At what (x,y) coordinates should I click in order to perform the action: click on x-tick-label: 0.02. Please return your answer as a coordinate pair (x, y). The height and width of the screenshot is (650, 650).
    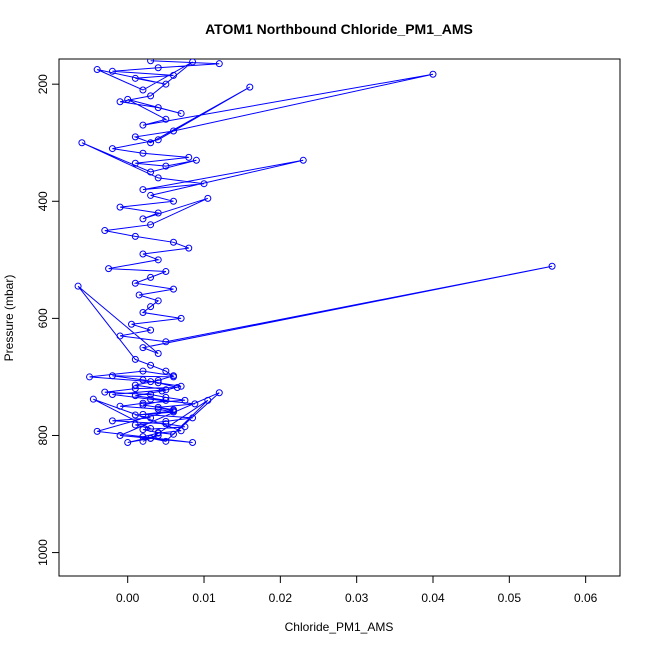
    Looking at the image, I should click on (281, 598).